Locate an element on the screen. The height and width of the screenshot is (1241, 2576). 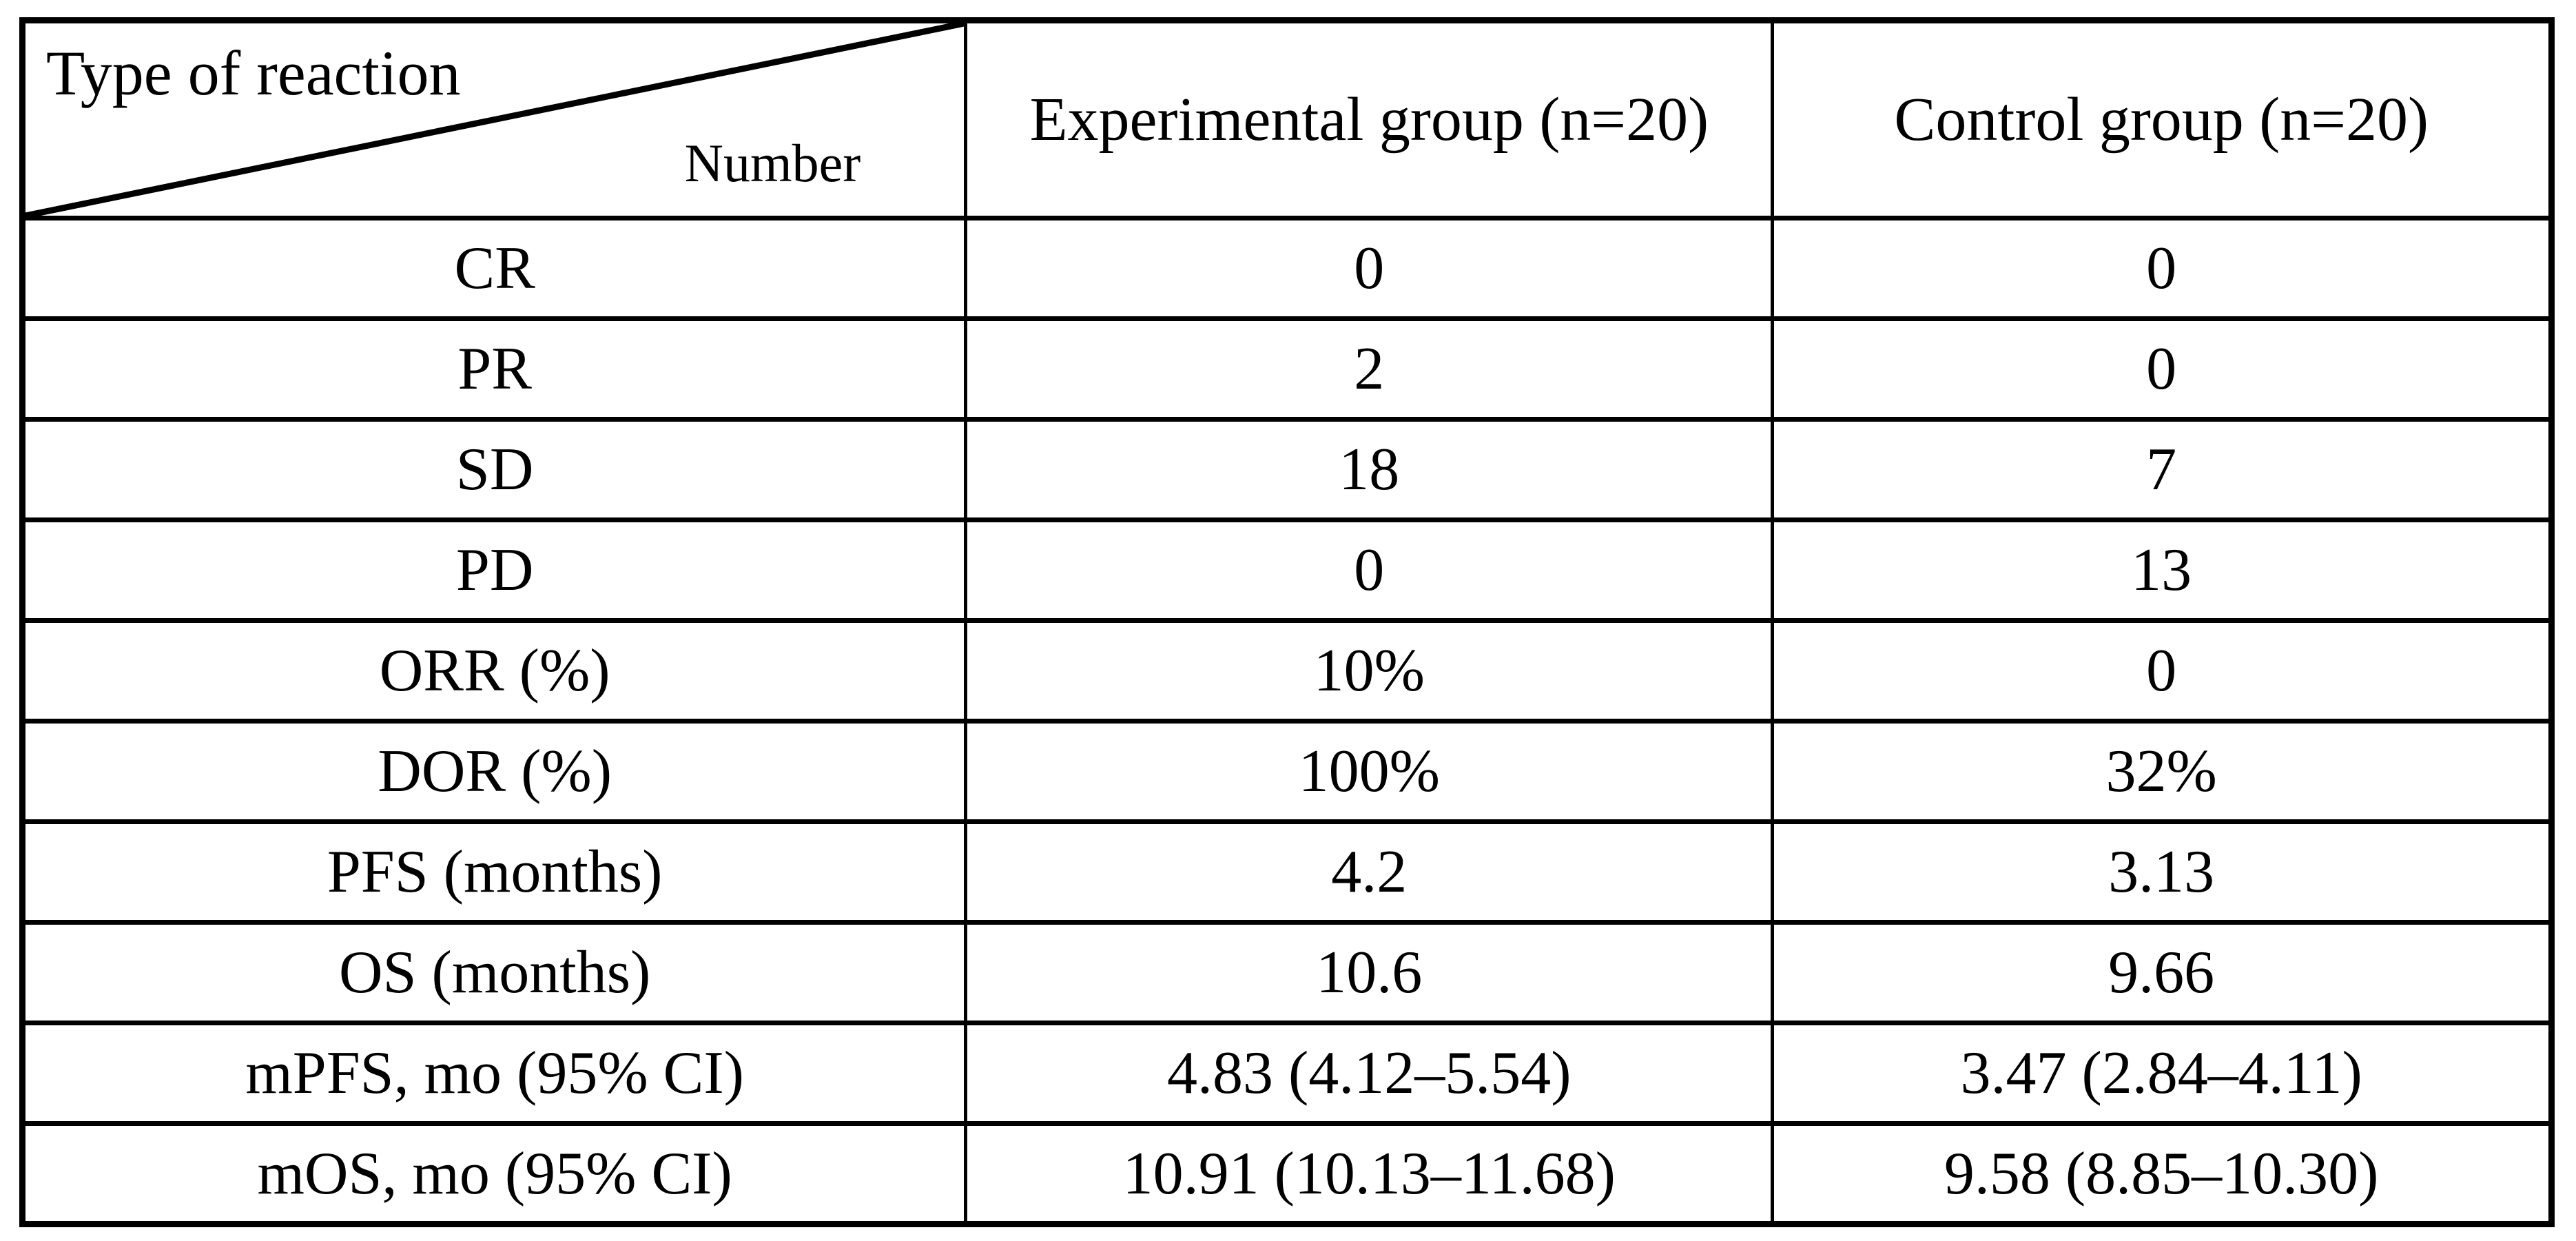
table-row: ORR (%) 10% 0 is located at coordinates (1286, 671).